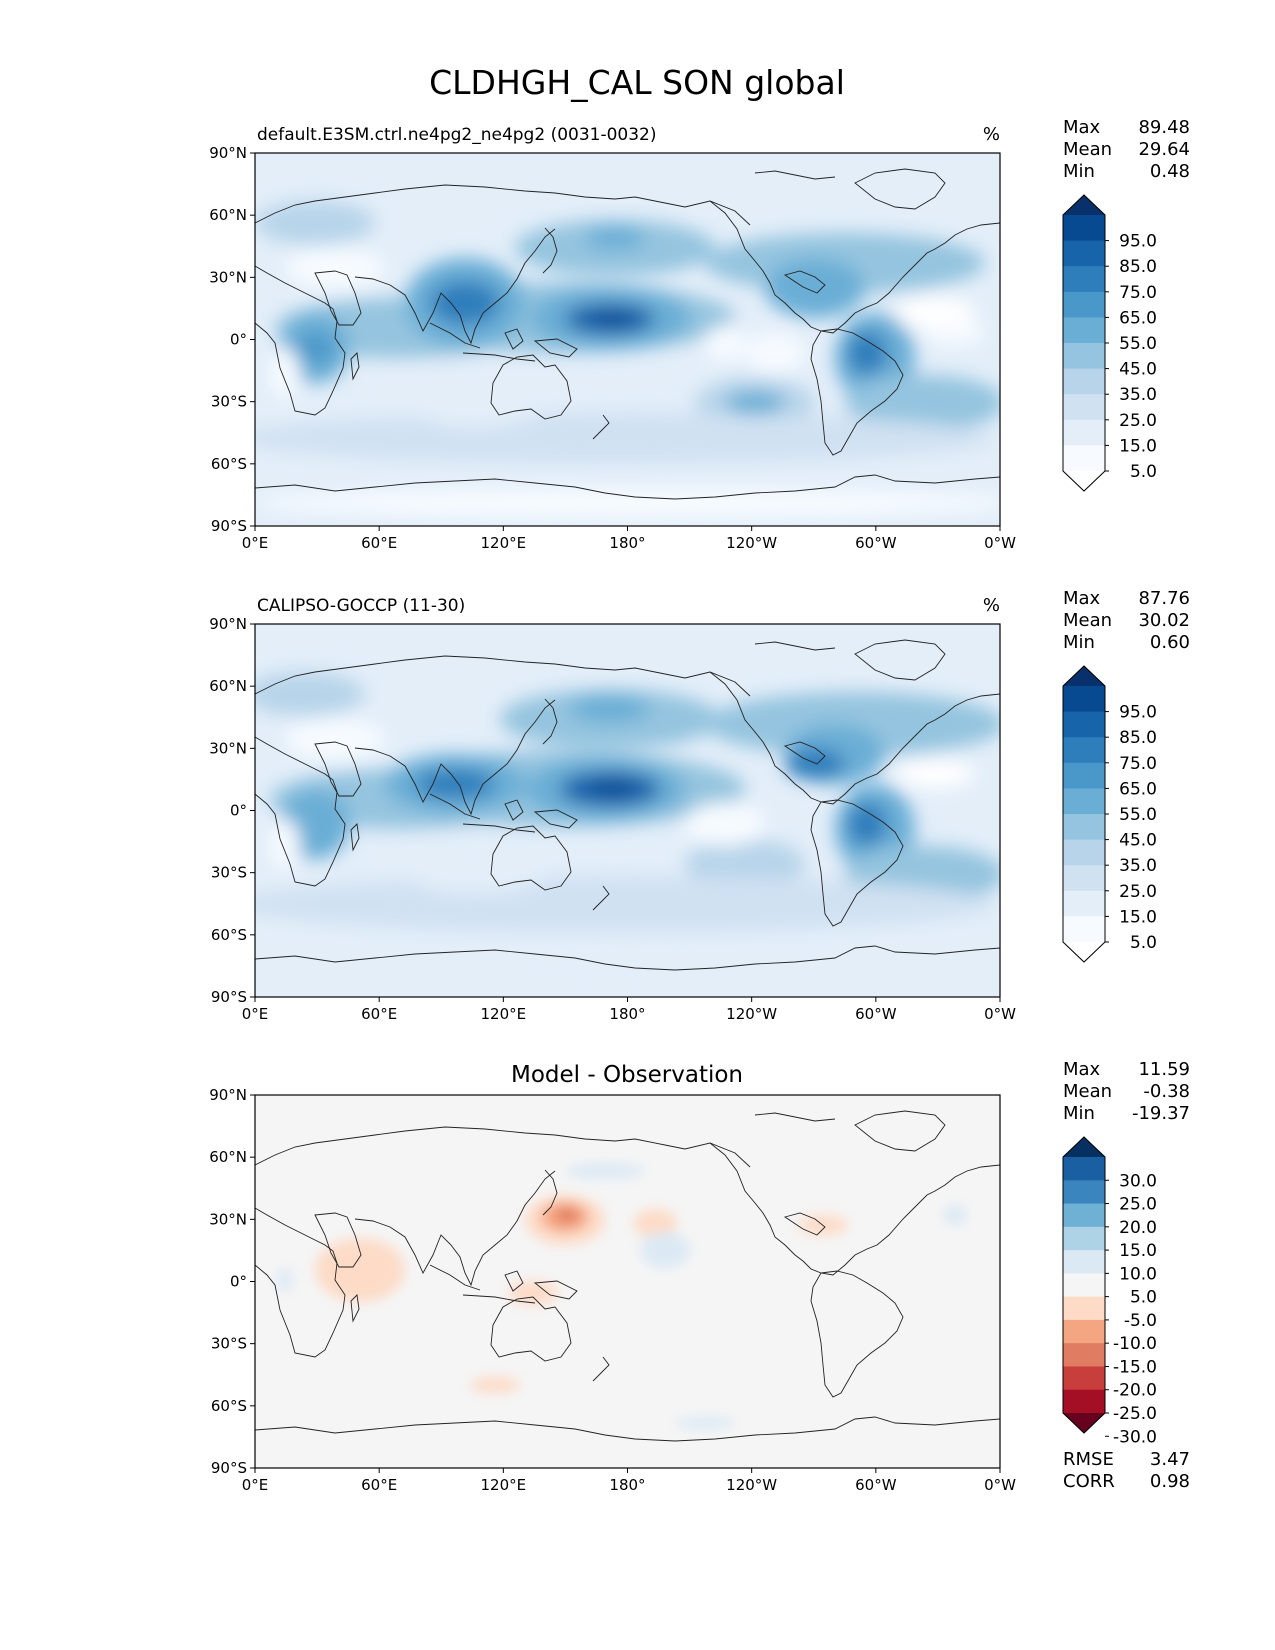  I want to click on lat-tick-label: 60°S, so click(229, 464).